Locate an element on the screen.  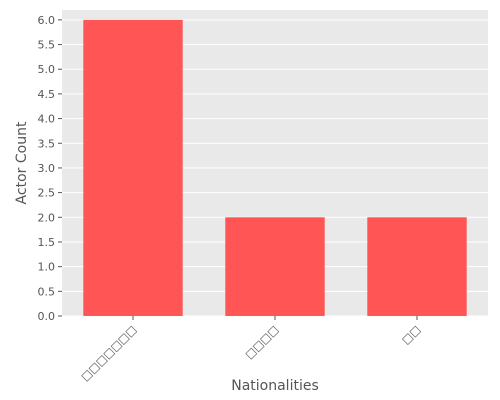
y-axis-ticks: 0.0 0.5 1.0 1.5 2.0 2.5 3.0 3.5 4.0 4.5 5.0 5.5 6.0 is located at coordinates (50, 168).